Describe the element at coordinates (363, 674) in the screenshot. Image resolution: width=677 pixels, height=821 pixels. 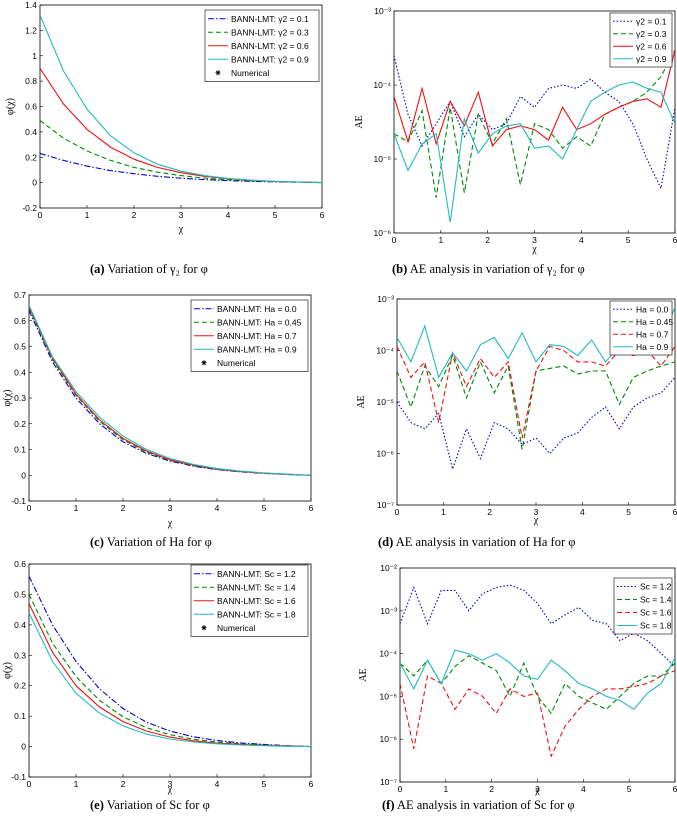
I see `y-axis-label-f: AE` at that location.